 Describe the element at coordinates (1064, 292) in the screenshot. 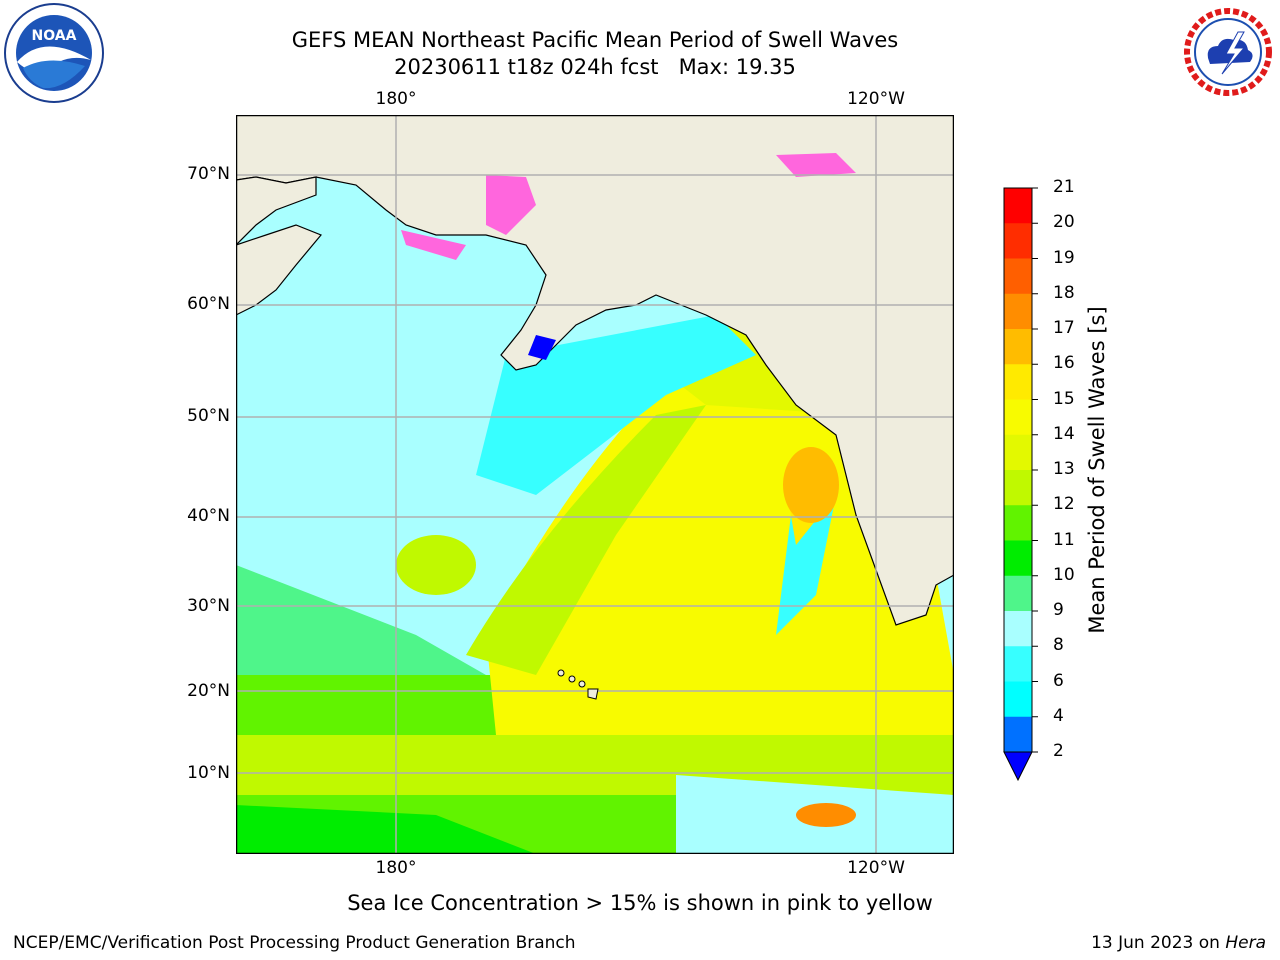

I see `colorbar-tick-label: 18` at that location.